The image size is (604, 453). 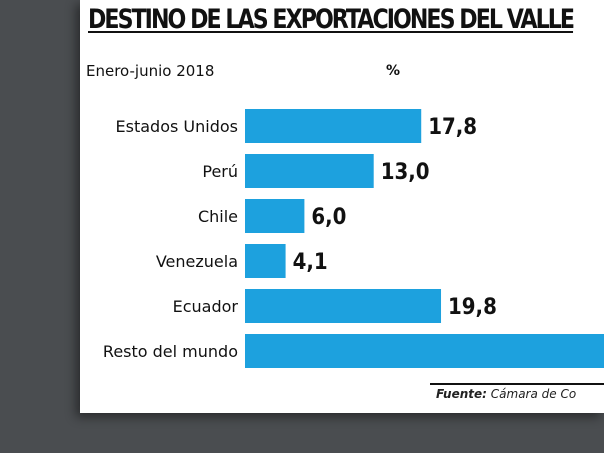 I want to click on category-label: Resto del mundo, so click(x=170, y=351).